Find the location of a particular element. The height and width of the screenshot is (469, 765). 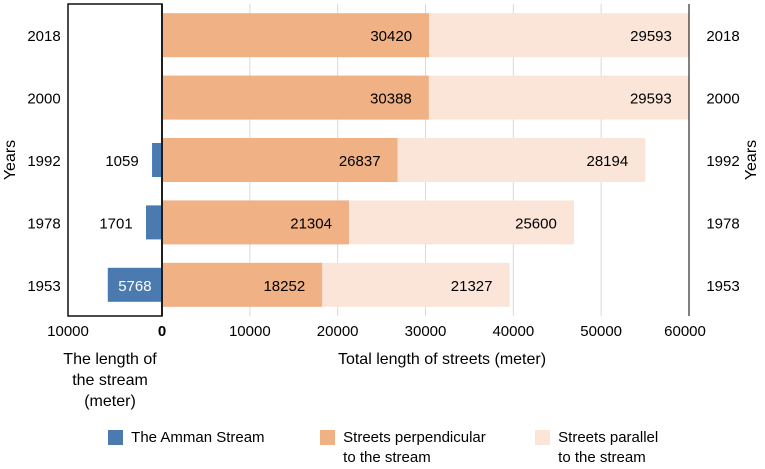

legend-label-stream: The Amman Stream is located at coordinates (198, 437).